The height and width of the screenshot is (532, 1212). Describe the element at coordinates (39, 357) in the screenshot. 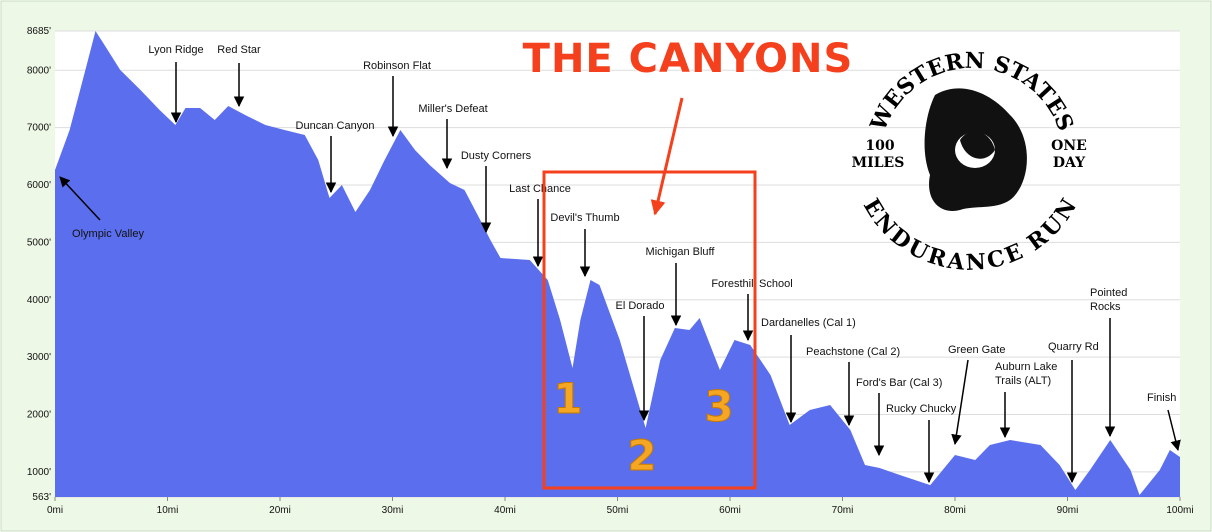

I see `y-tick-label: 3000'` at that location.